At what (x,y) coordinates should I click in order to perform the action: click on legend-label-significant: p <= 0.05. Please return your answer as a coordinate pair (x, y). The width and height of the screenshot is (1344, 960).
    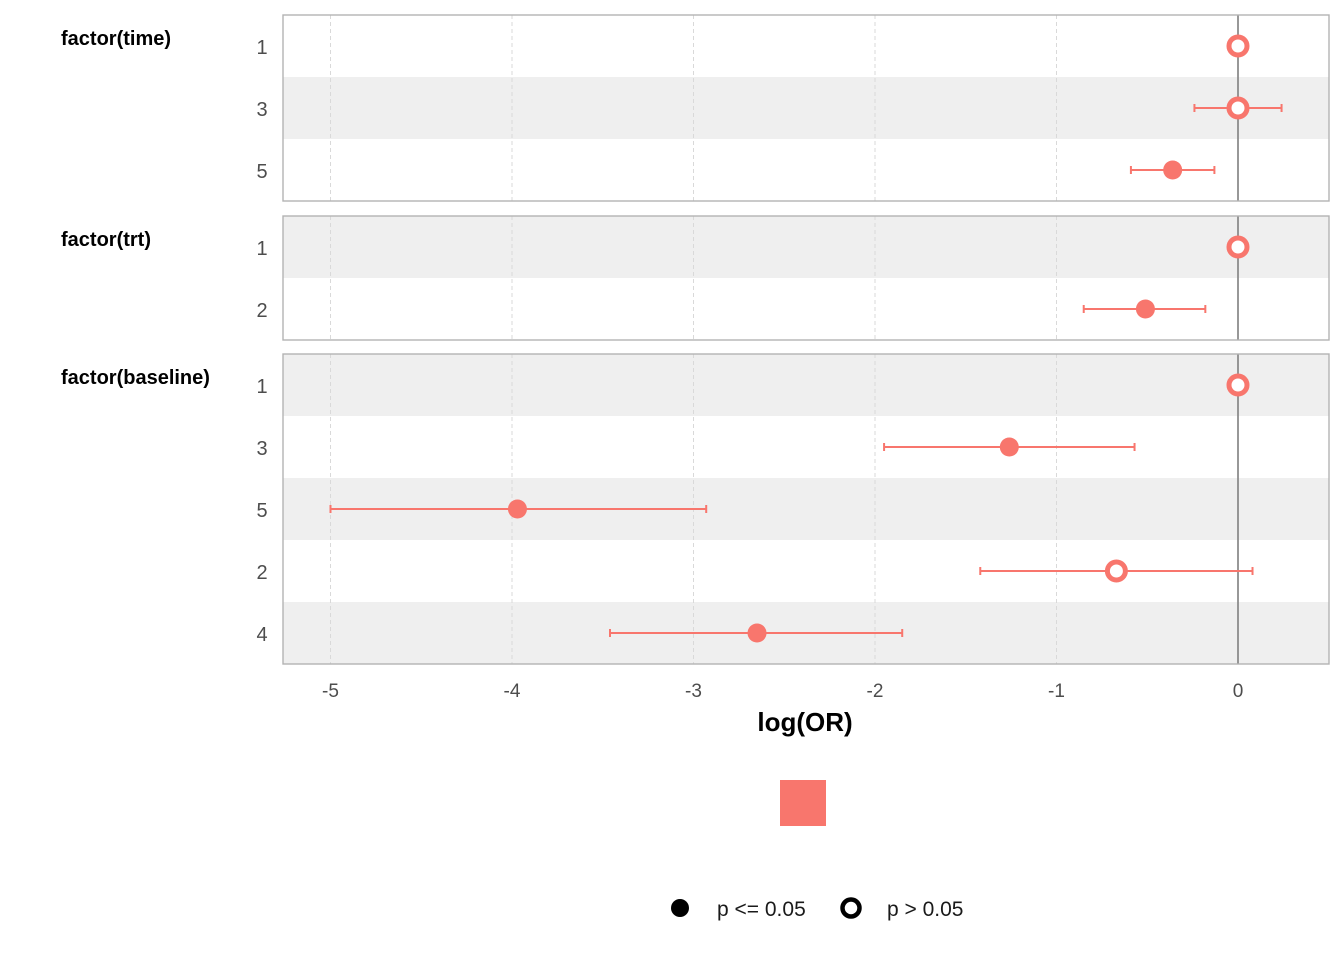
    Looking at the image, I should click on (761, 909).